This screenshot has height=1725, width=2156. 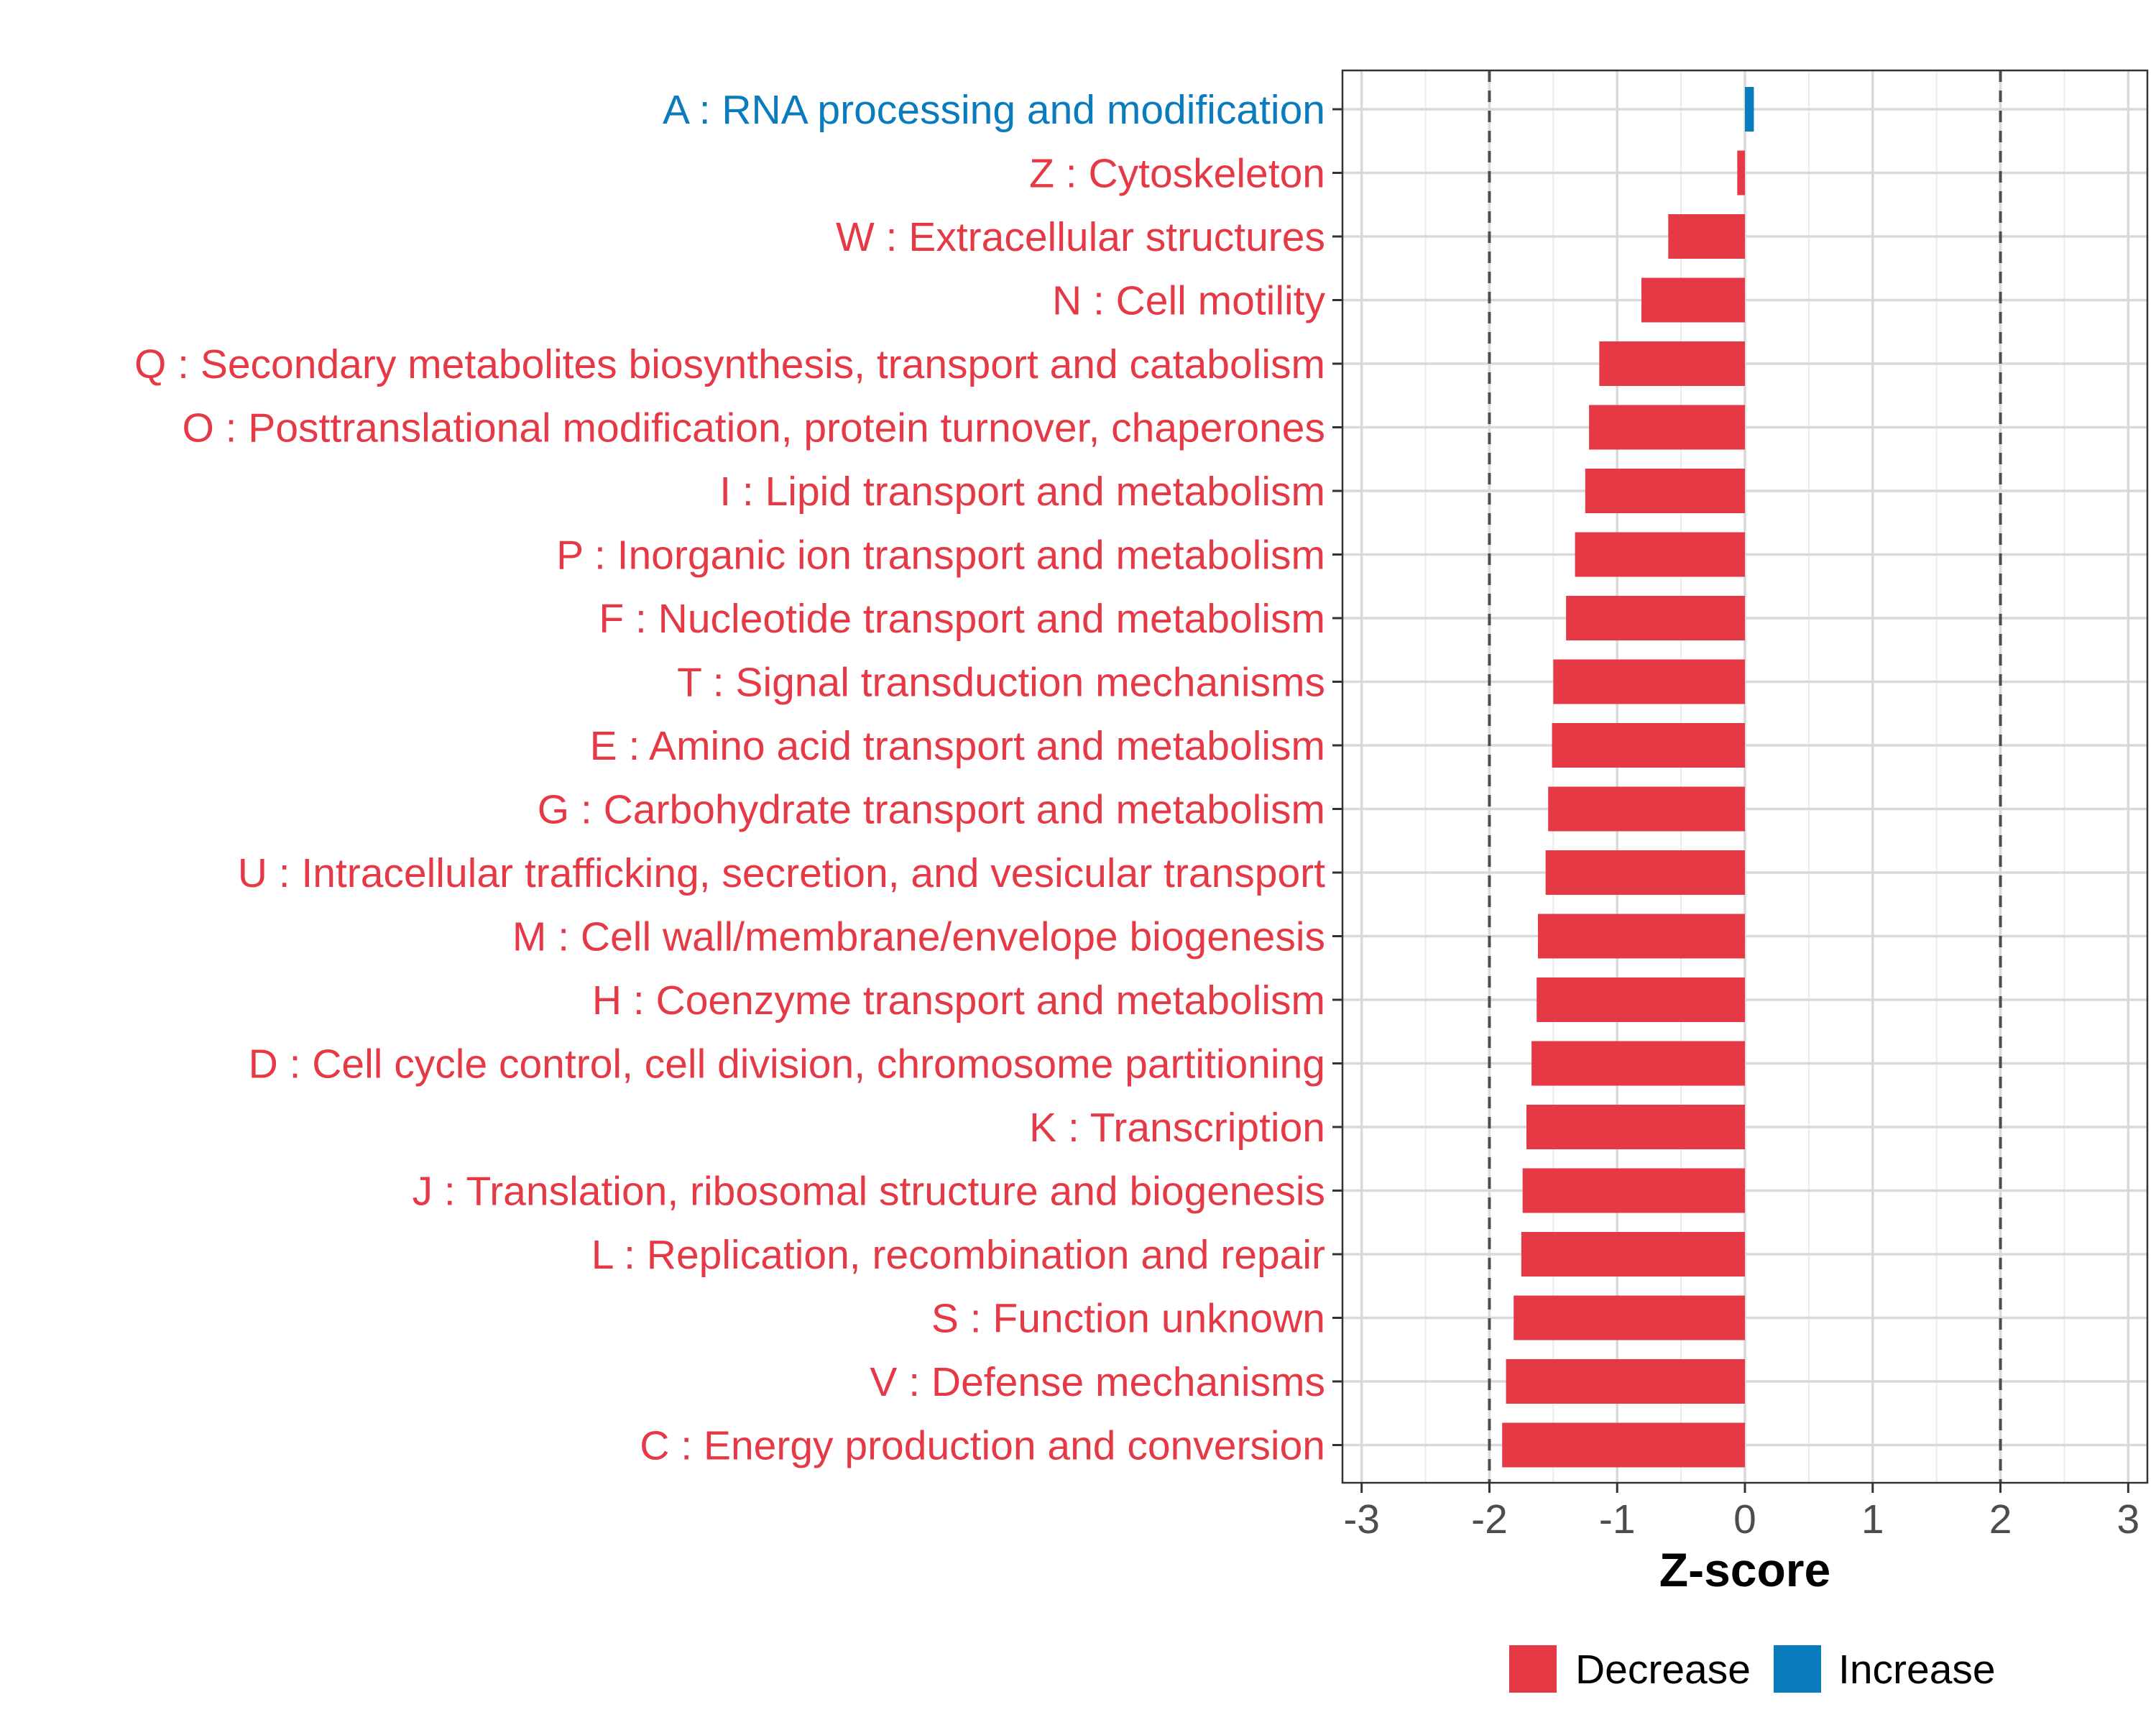 I want to click on category-label: E : Amino acid transport and metabolism, so click(x=957, y=746).